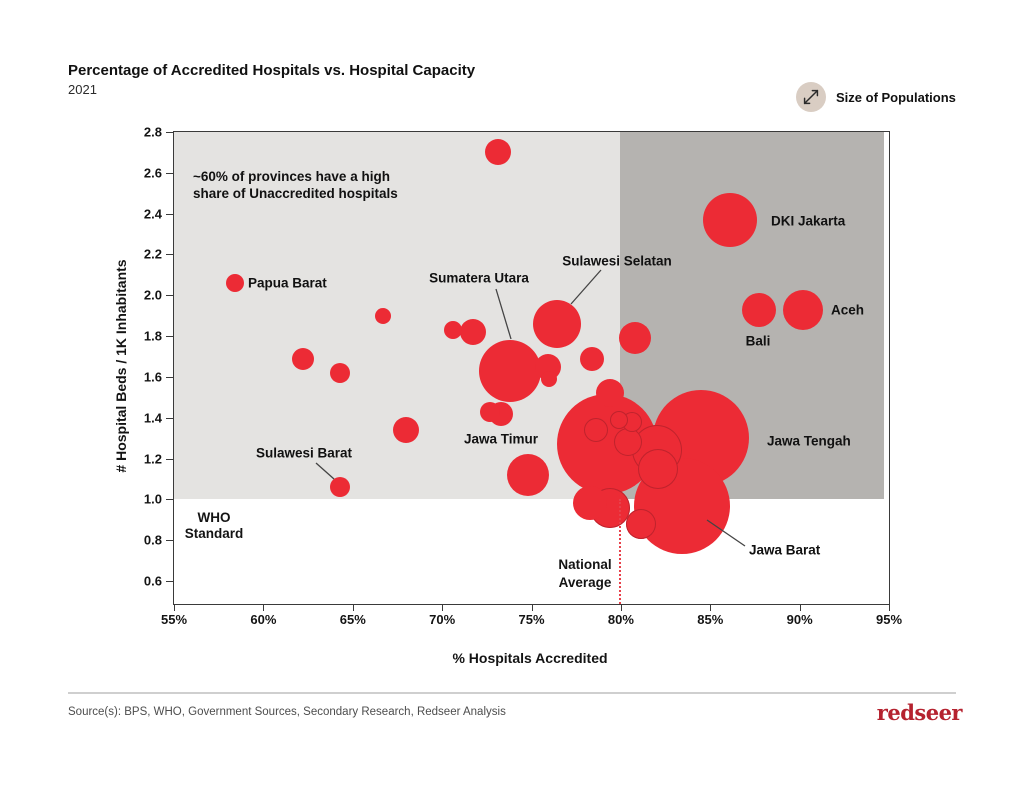 This screenshot has height=785, width=1024. Describe the element at coordinates (214, 533) in the screenshot. I see `who-standard-line-2: Standard` at that location.